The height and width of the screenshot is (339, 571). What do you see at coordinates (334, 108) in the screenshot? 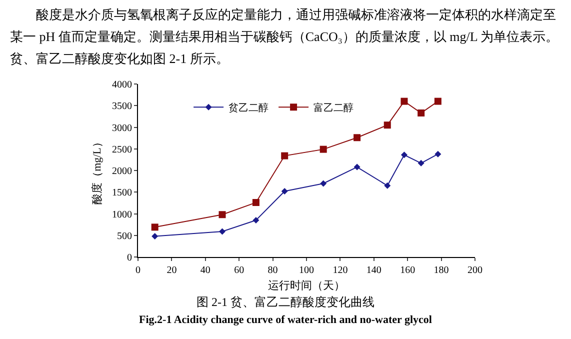
I see `legend-label: 富乙二醇` at bounding box center [334, 108].